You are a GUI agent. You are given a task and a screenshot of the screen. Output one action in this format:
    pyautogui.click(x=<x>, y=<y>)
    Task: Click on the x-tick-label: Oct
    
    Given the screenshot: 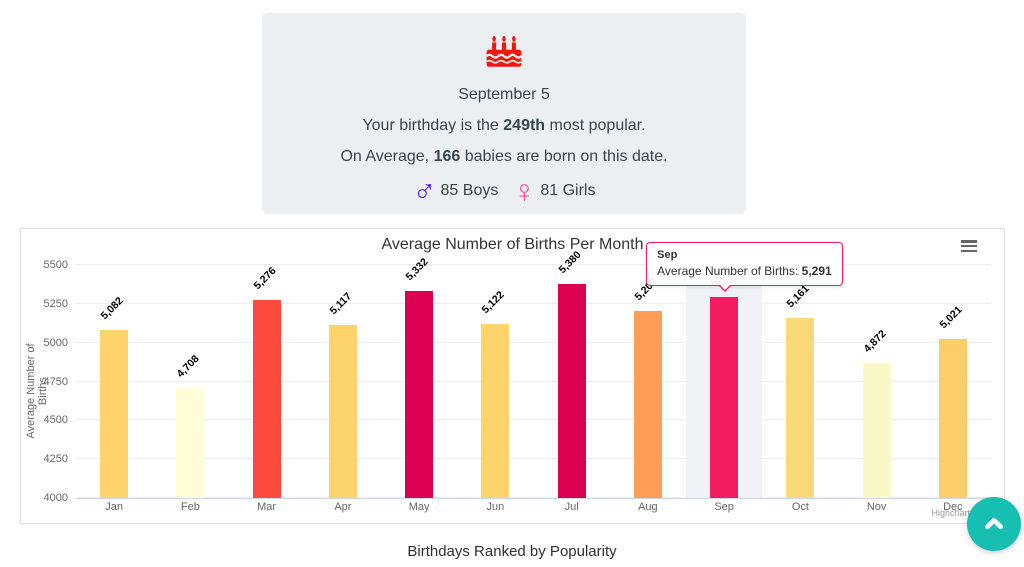 What is the action you would take?
    pyautogui.click(x=800, y=507)
    